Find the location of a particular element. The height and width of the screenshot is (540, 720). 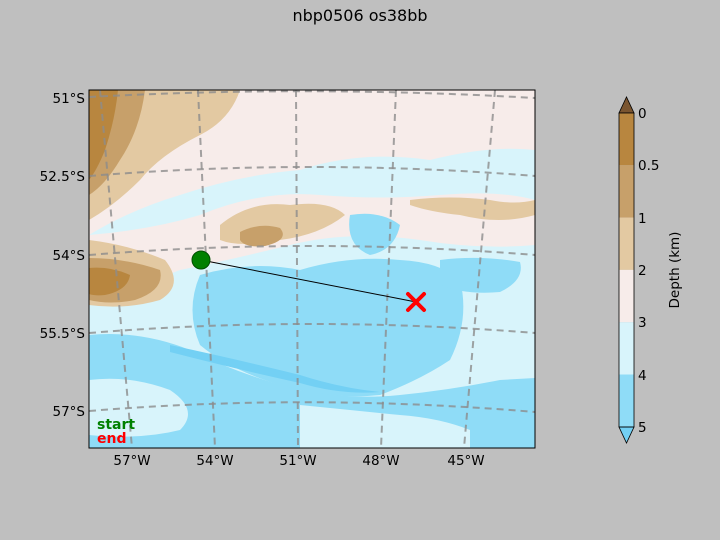

ship-track is located at coordinates (308, 281).